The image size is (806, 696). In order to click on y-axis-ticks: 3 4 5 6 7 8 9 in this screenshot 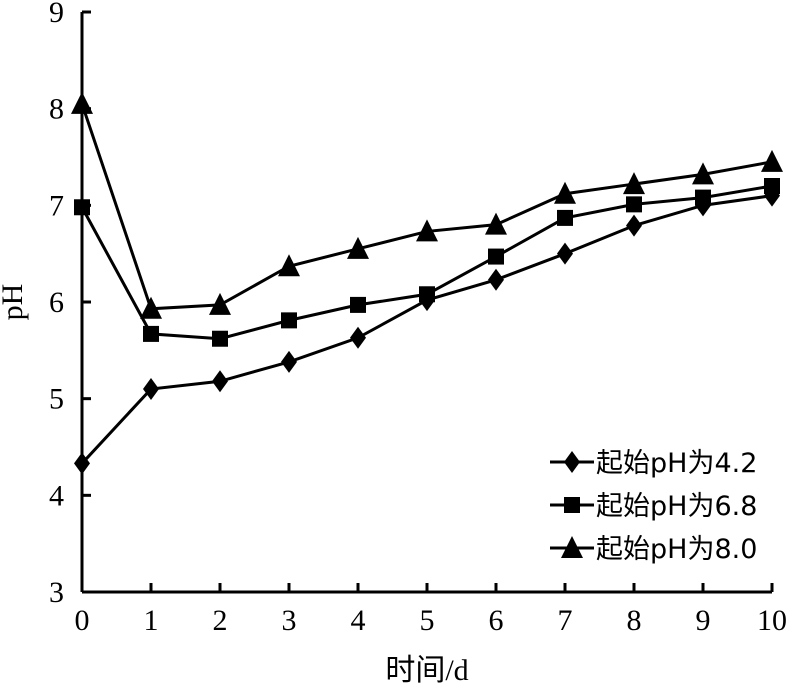, I will do `click(70, 304)`.